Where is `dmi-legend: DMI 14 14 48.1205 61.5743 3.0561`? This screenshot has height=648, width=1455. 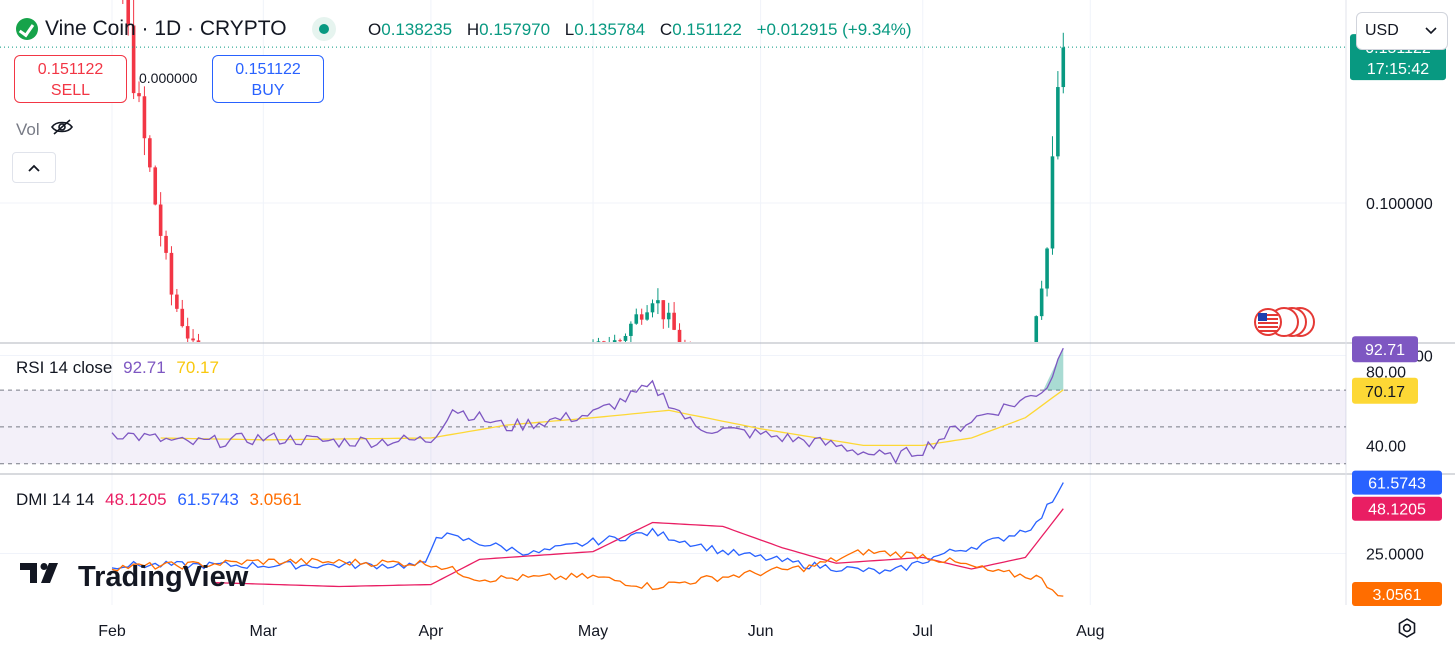 dmi-legend: DMI 14 14 48.1205 61.5743 3.0561 is located at coordinates (159, 500).